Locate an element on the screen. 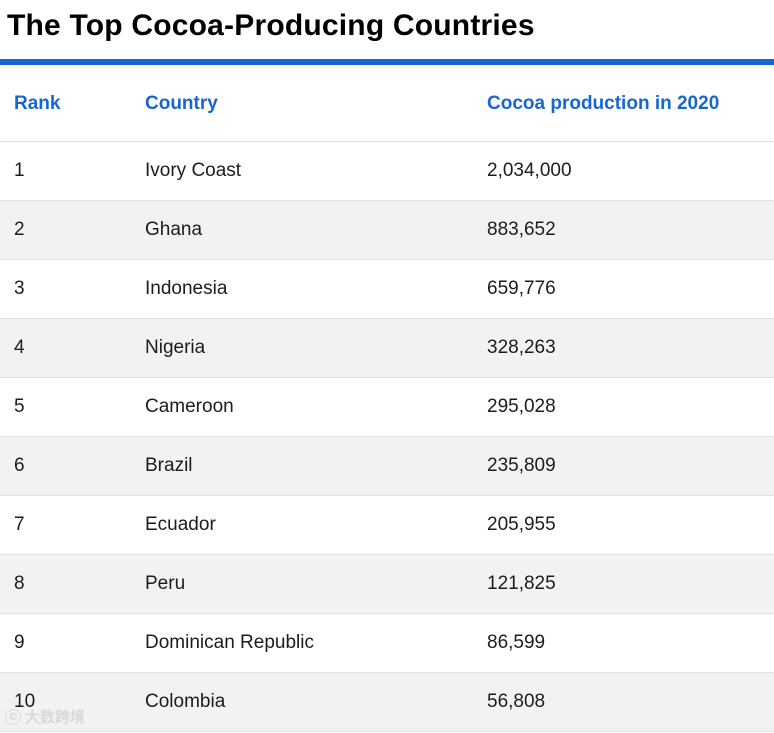 The image size is (774, 733). rank-cell: 7 is located at coordinates (65, 525).